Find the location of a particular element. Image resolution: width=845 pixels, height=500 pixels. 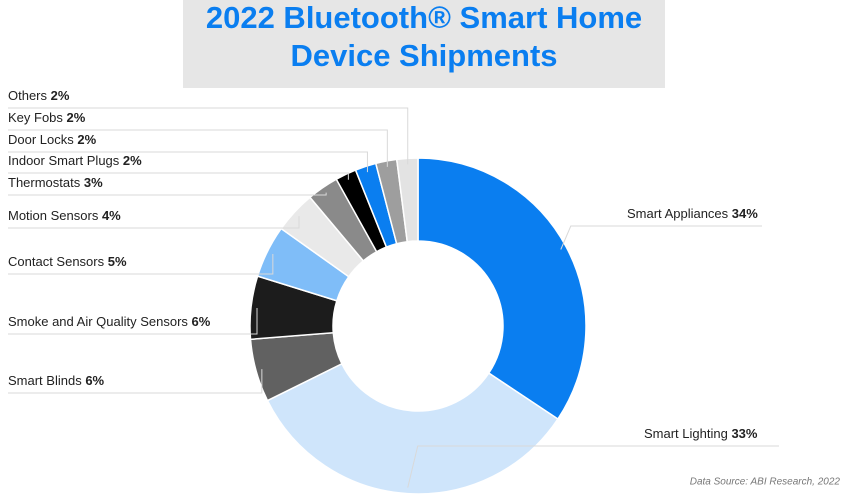

data-label: Contact Sensors 5% is located at coordinates (67, 261).